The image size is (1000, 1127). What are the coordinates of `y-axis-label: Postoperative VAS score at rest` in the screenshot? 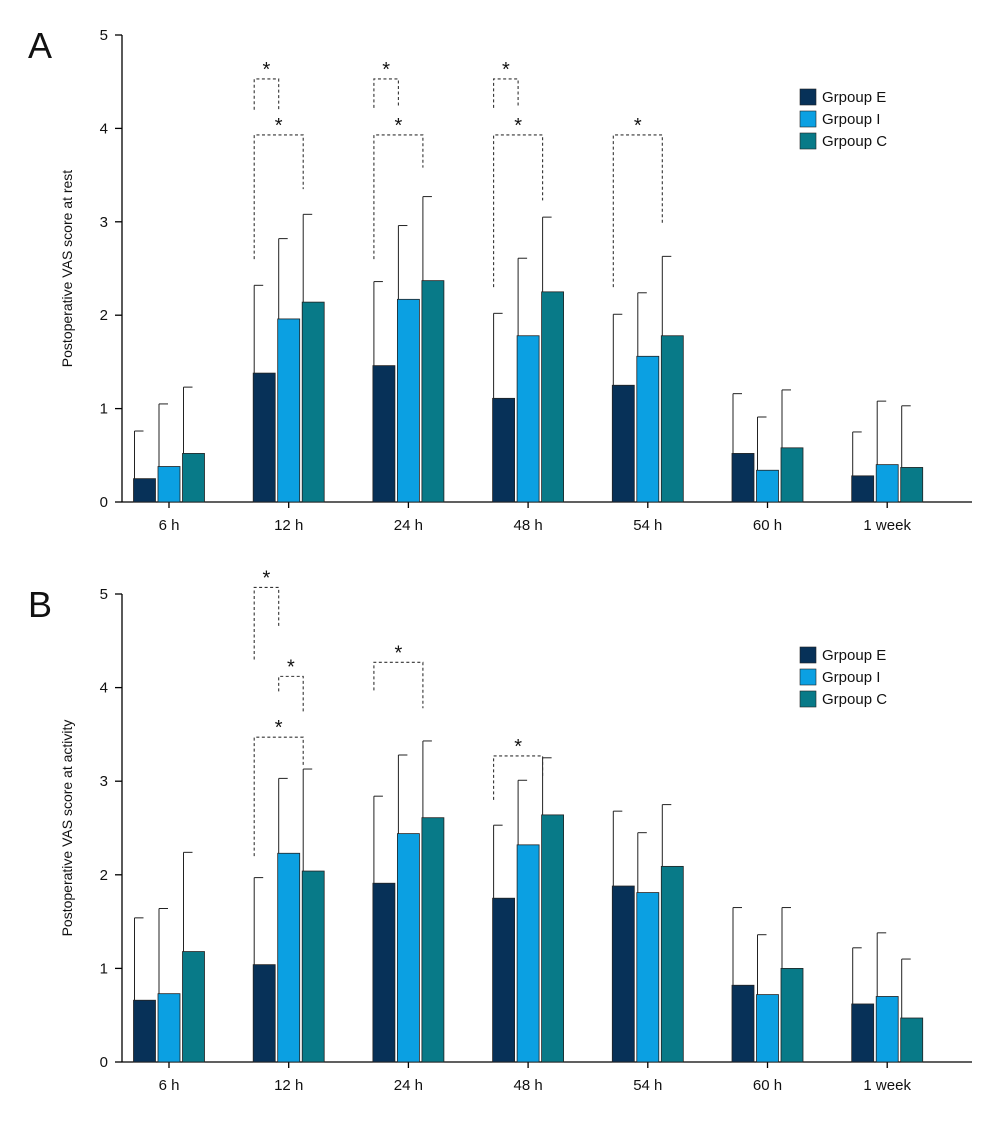 It's located at (67, 268).